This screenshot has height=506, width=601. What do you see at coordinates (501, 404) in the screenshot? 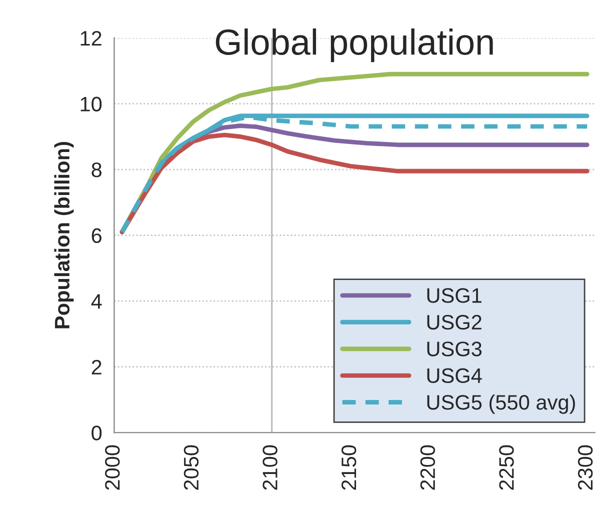
I see `legend-label: USG5 (550 avg)` at bounding box center [501, 404].